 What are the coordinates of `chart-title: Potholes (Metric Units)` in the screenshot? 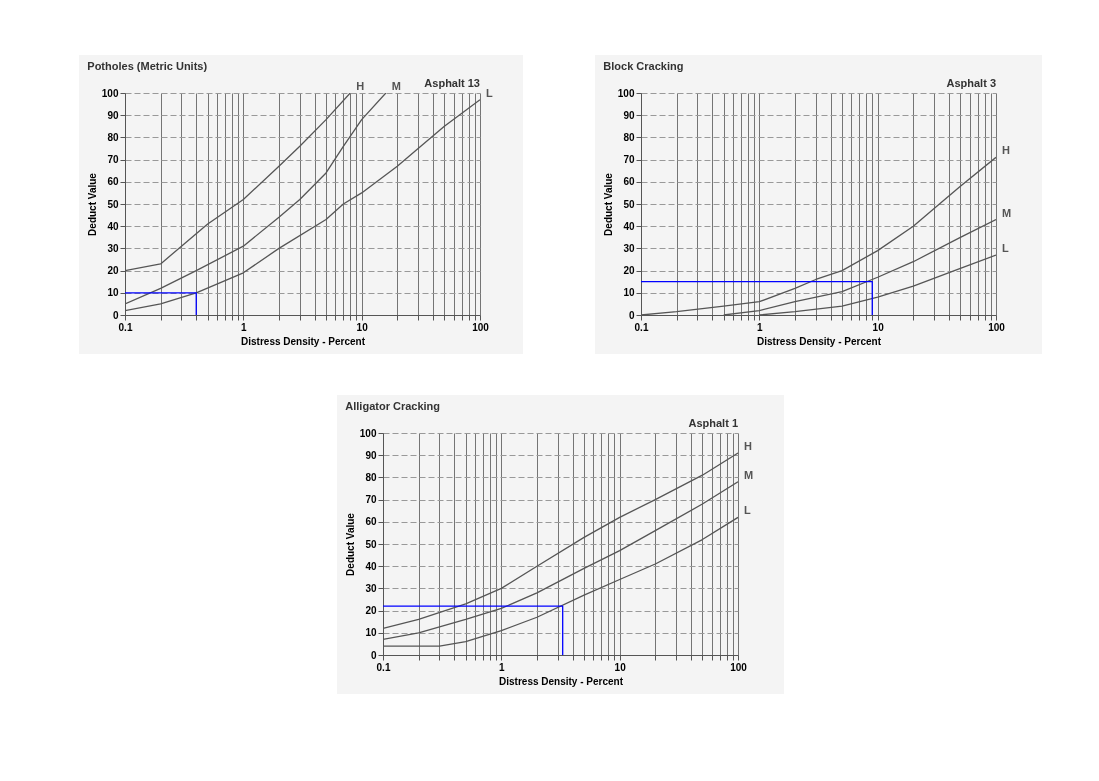 It's located at (147, 66).